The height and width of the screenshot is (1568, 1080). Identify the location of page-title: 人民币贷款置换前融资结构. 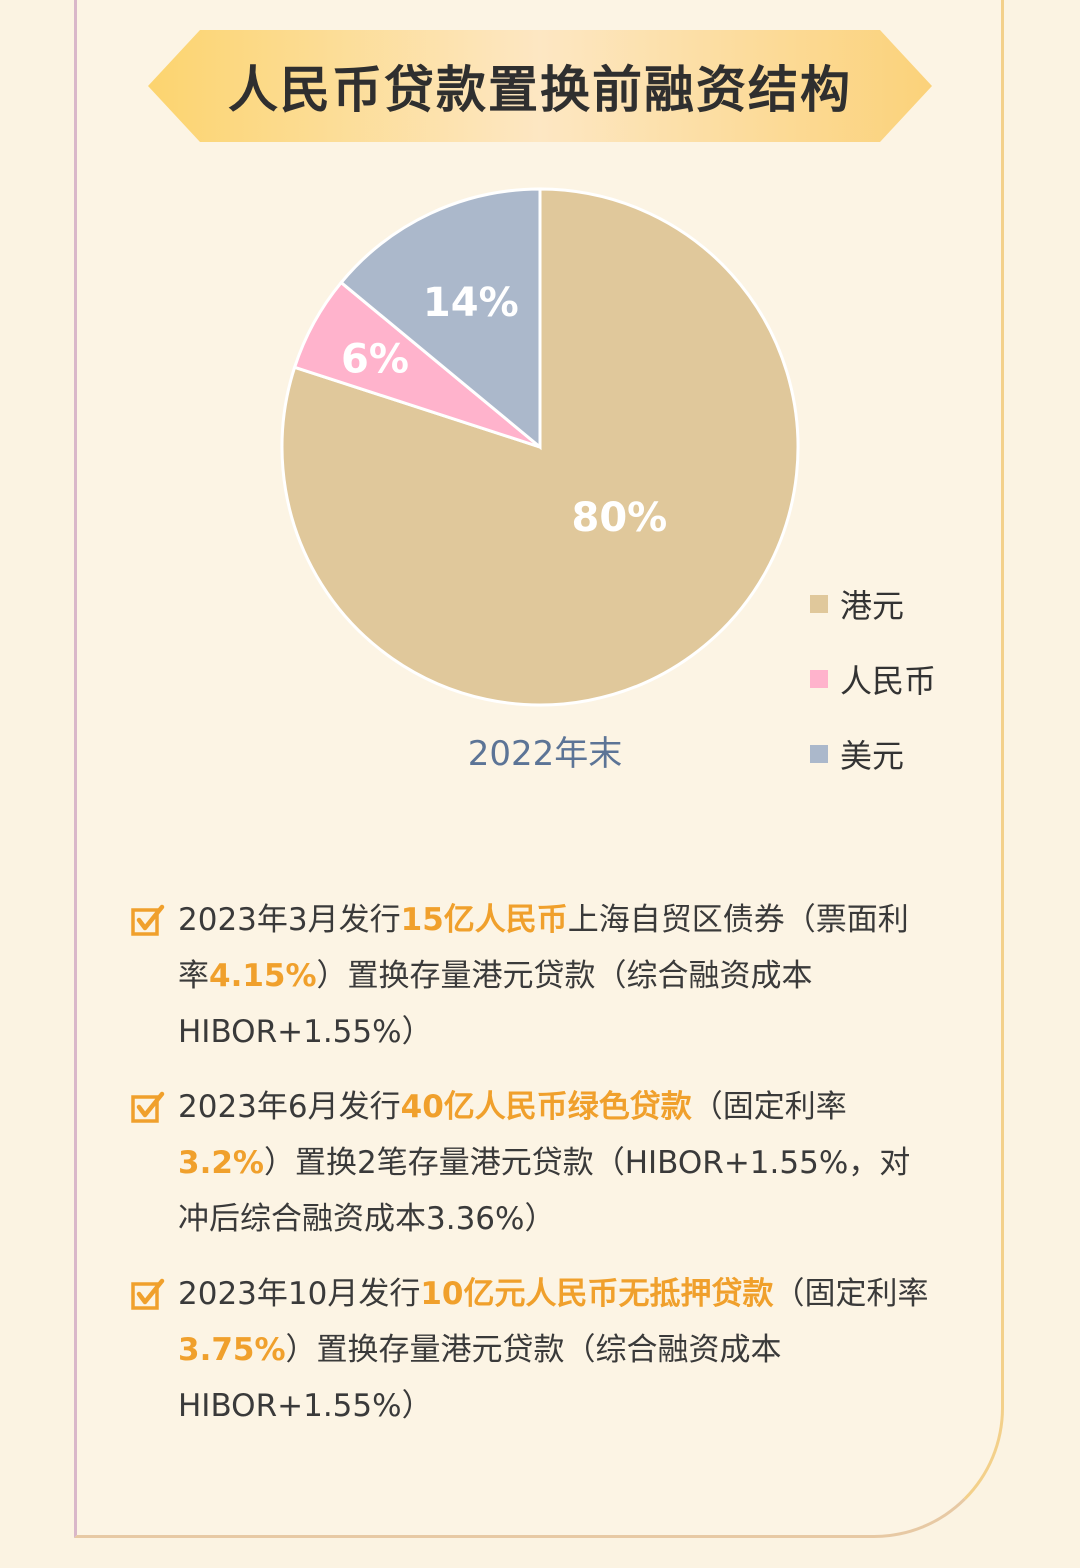
(540, 90).